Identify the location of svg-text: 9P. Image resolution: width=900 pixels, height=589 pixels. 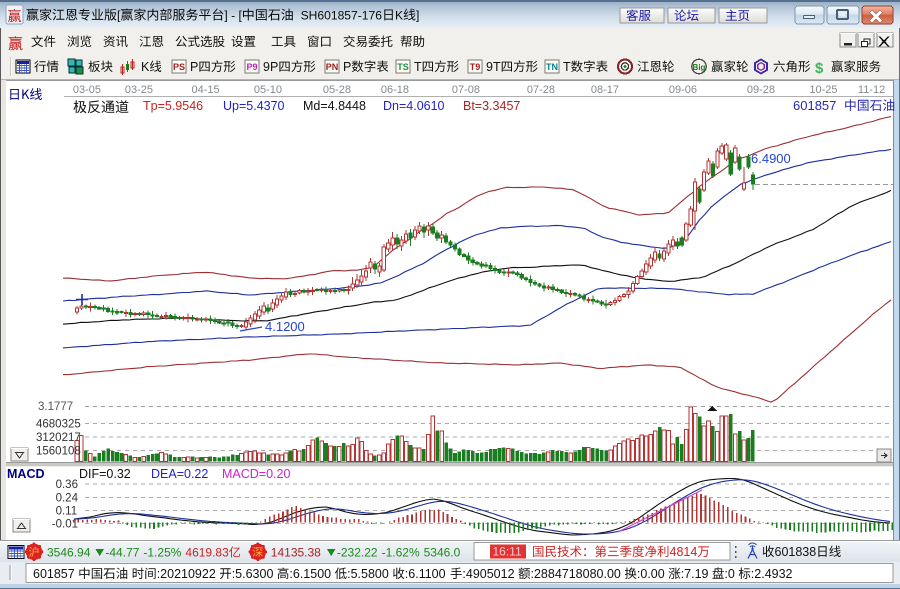
(270, 67).